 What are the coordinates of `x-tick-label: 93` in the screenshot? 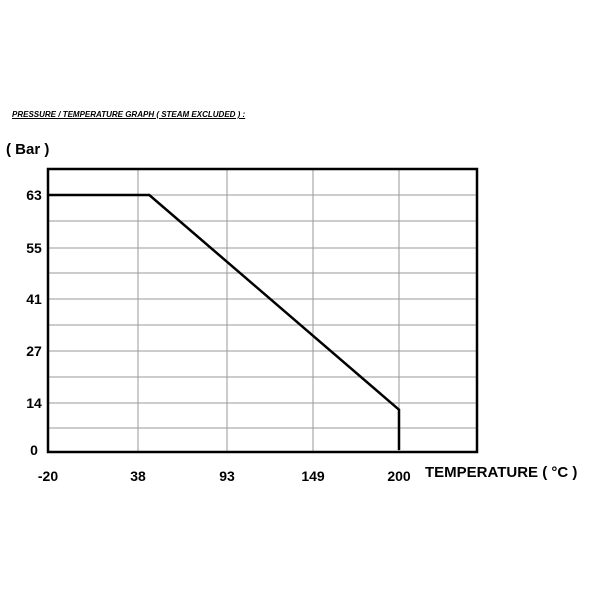 It's located at (227, 476).